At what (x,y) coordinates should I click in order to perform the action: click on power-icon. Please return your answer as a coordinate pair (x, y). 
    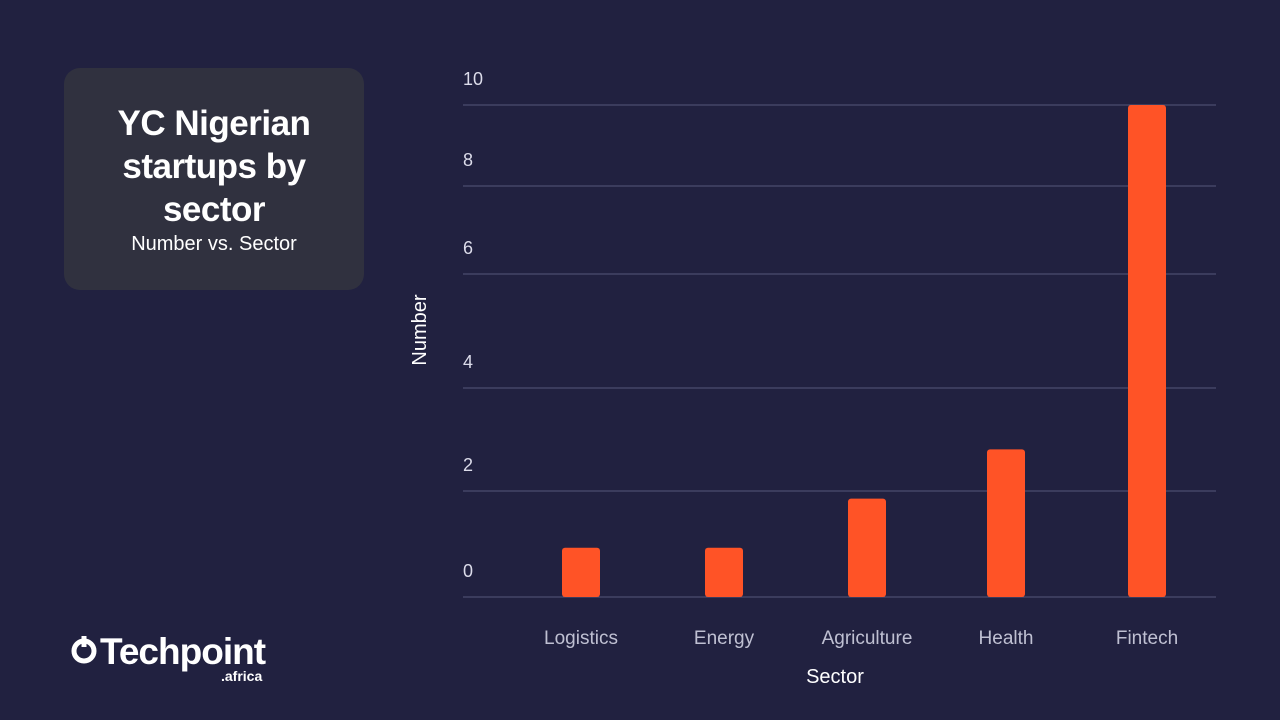
    Looking at the image, I should click on (84, 650).